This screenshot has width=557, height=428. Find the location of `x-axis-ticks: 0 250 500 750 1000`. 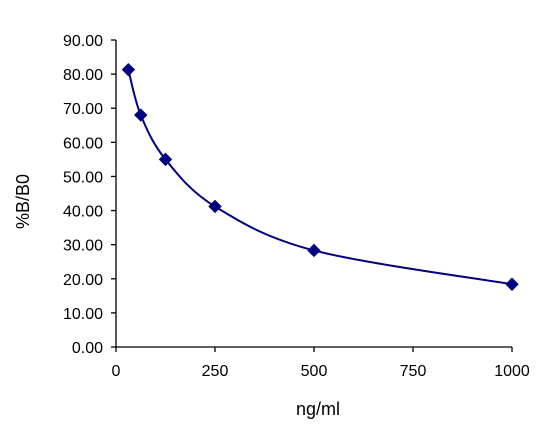

x-axis-ticks: 0 250 500 750 1000 is located at coordinates (321, 363).